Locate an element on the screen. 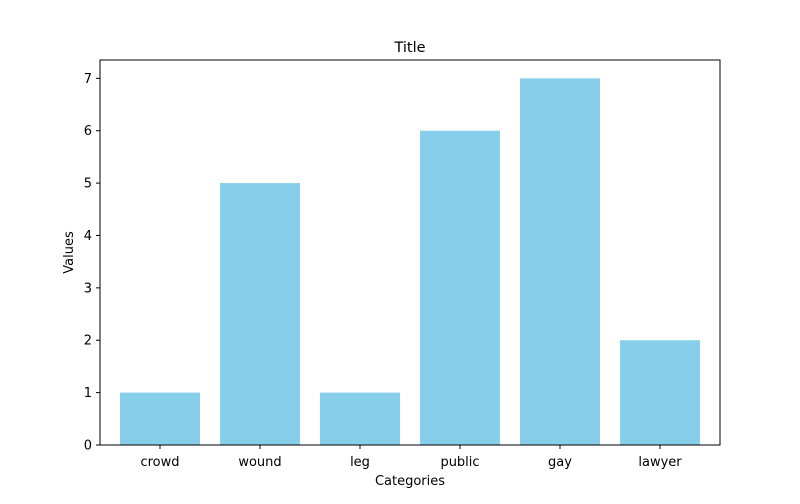 The height and width of the screenshot is (504, 800). y-tick-label-0: 0 is located at coordinates (88, 446).